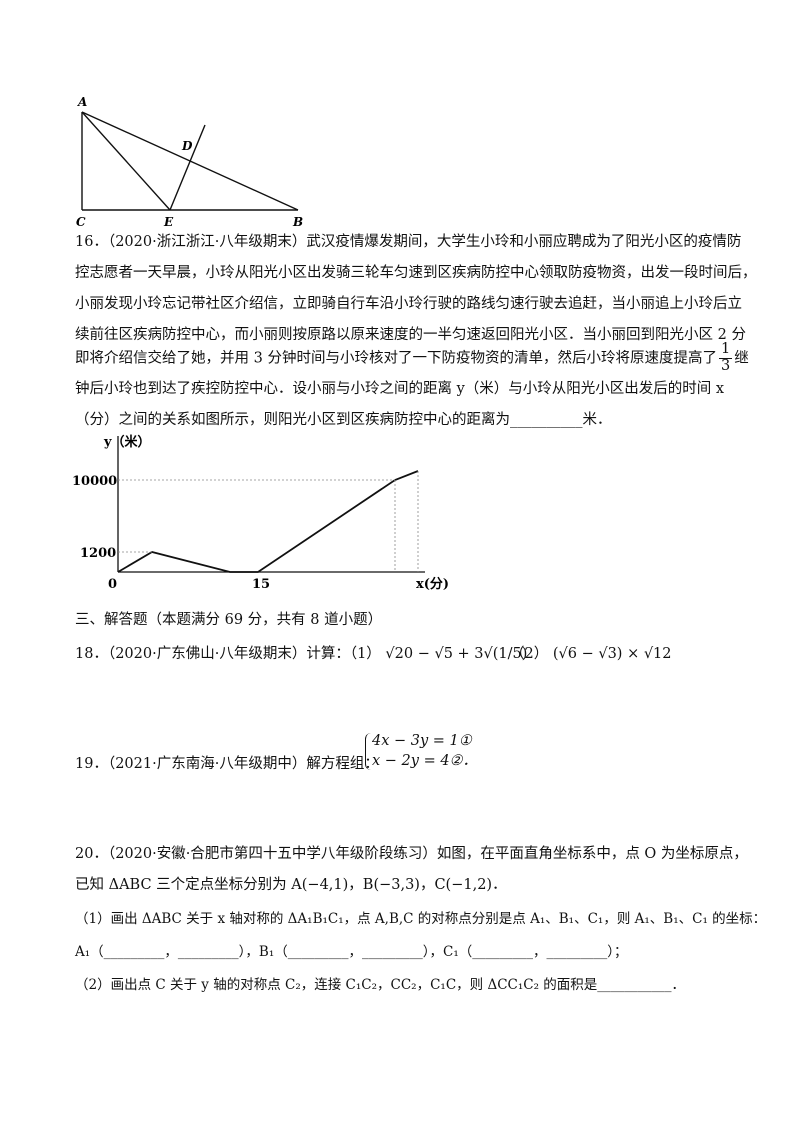 Image resolution: width=800 pixels, height=1132 pixels. What do you see at coordinates (94, 481) in the screenshot?
I see `axis-tick-label: 10000` at bounding box center [94, 481].